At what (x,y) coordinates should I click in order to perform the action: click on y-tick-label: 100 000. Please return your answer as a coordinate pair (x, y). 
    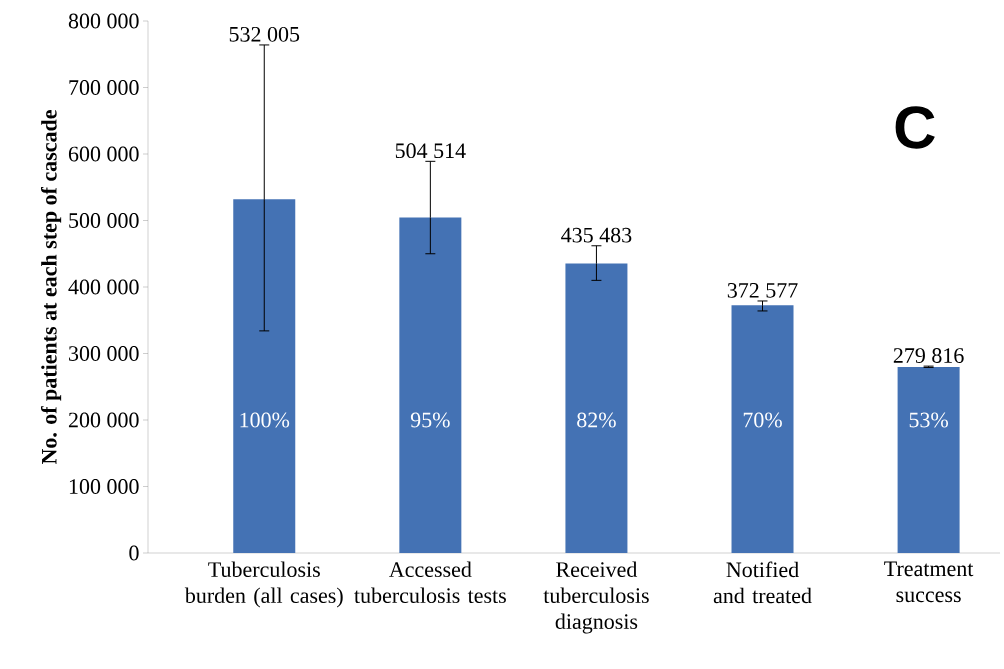
    Looking at the image, I should click on (104, 486).